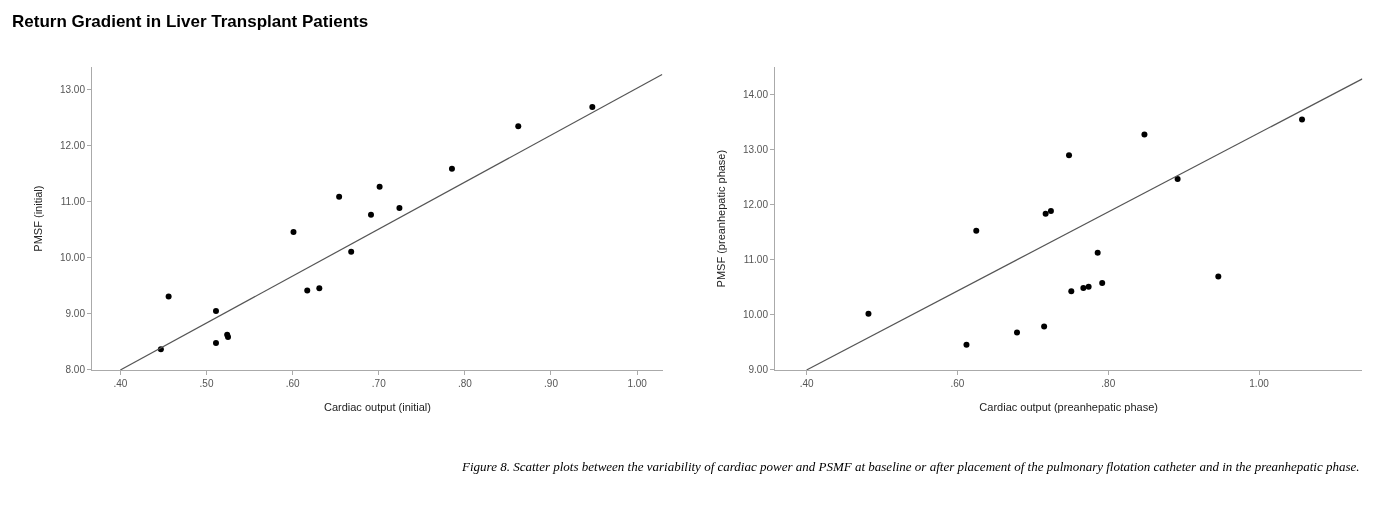 Image resolution: width=1386 pixels, height=532 pixels. What do you see at coordinates (551, 383) in the screenshot?
I see `x-tick-label: .90` at bounding box center [551, 383].